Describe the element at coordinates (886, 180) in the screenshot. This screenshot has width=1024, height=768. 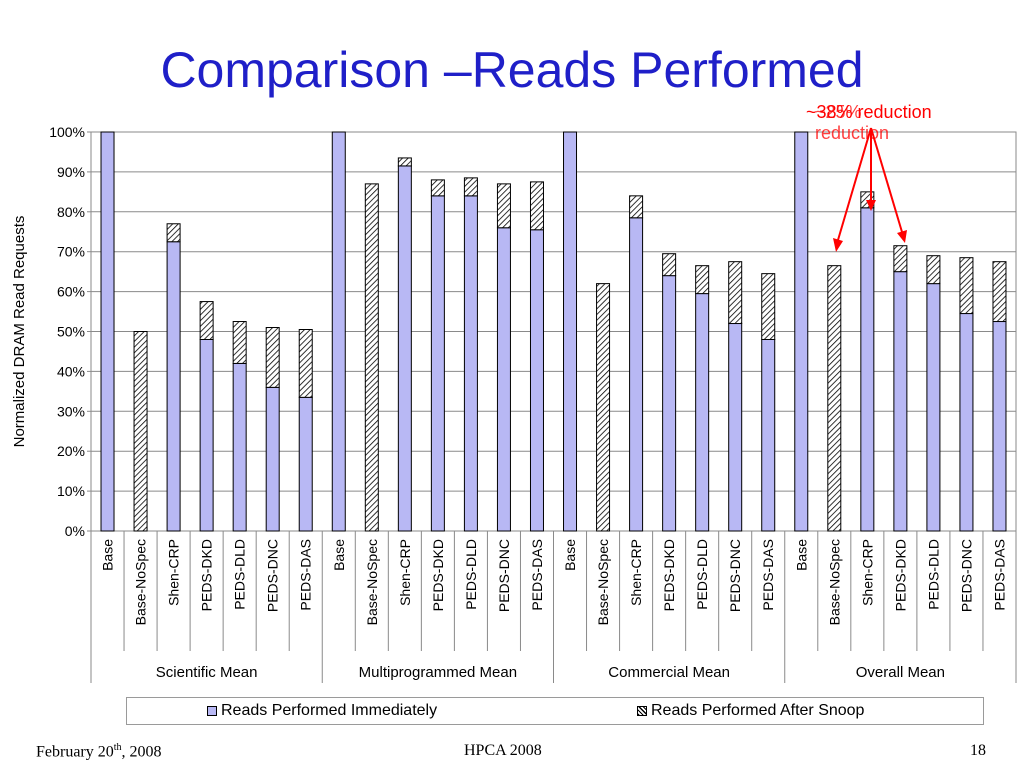
I see `annotation-arrow-right` at that location.